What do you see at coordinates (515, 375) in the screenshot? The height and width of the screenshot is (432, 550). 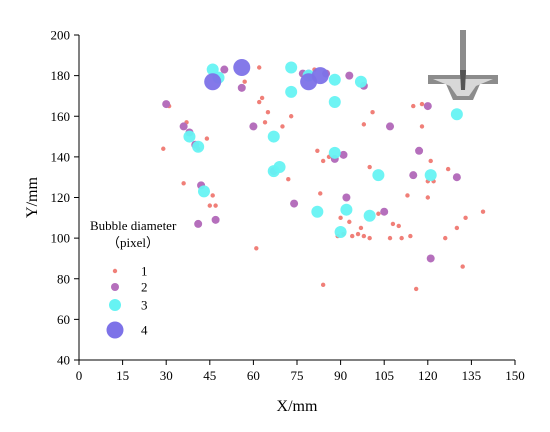 I see `x-tick-label: 150` at bounding box center [515, 375].